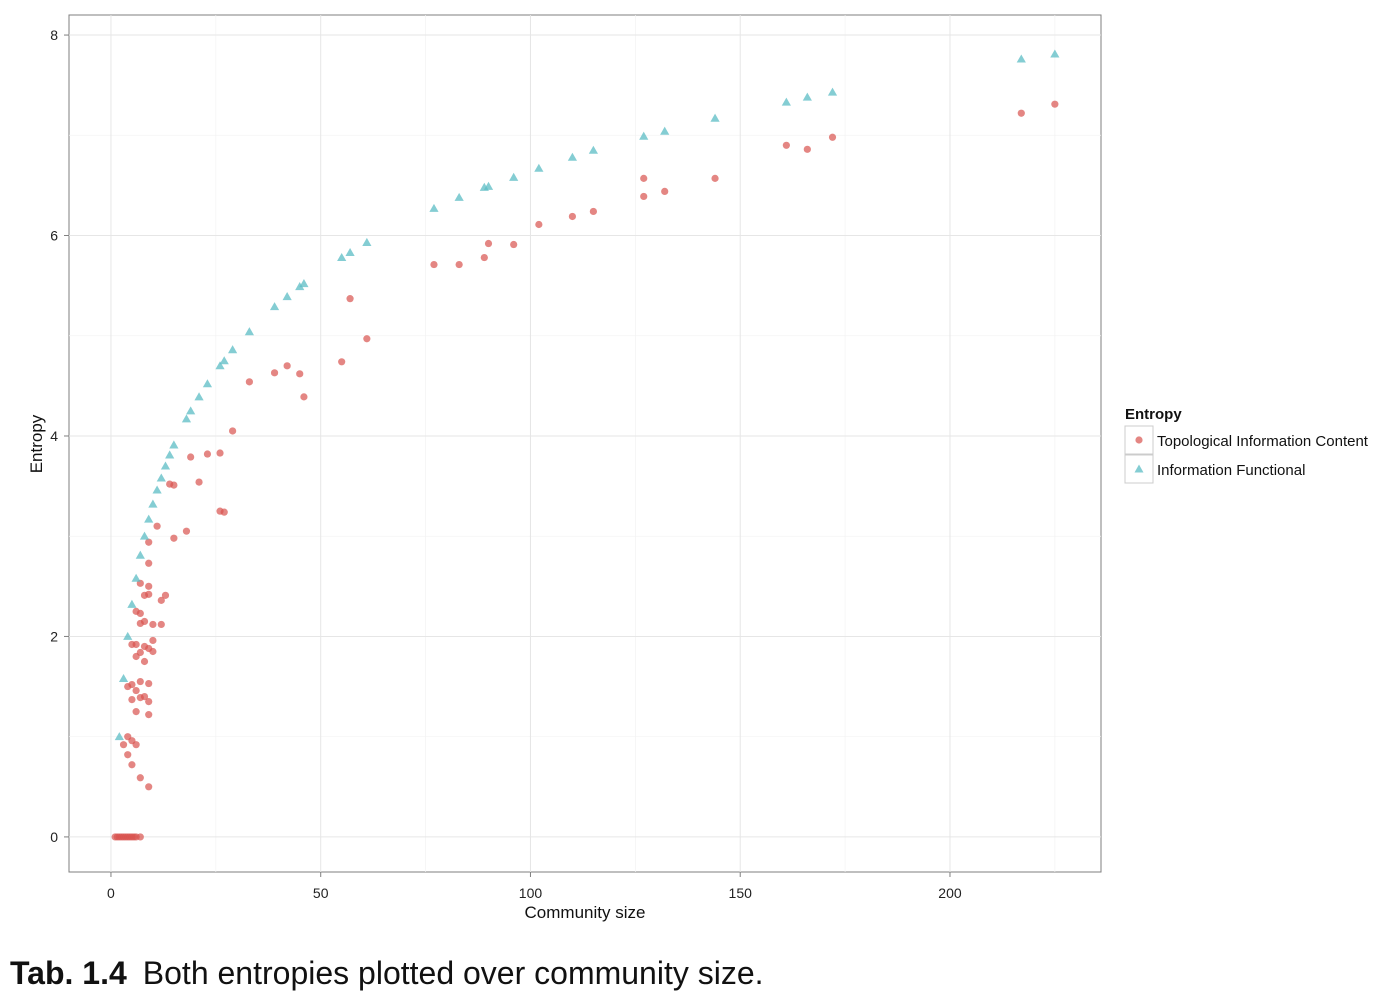 The image size is (1399, 1003). What do you see at coordinates (321, 893) in the screenshot?
I see `x-tick-label: 50` at bounding box center [321, 893].